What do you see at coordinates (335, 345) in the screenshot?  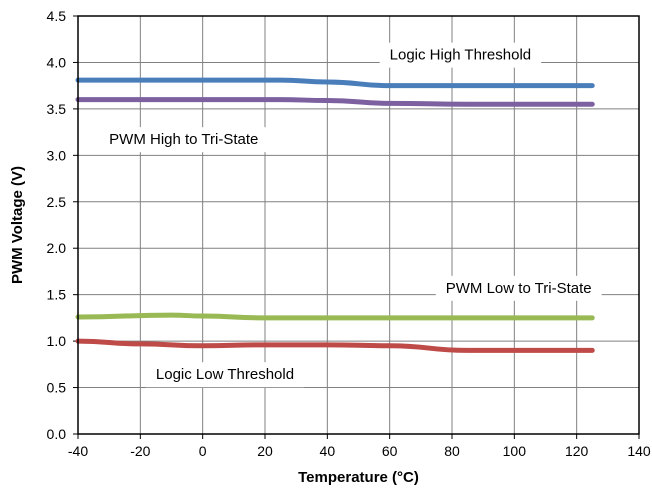 I see `series-line-logic-low-threshold` at bounding box center [335, 345].